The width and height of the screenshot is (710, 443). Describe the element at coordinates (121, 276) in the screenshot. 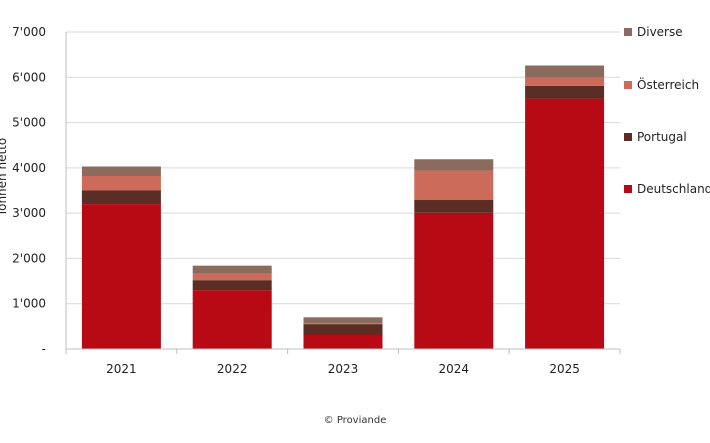

I see `bar-segment-deutschland-2021` at that location.